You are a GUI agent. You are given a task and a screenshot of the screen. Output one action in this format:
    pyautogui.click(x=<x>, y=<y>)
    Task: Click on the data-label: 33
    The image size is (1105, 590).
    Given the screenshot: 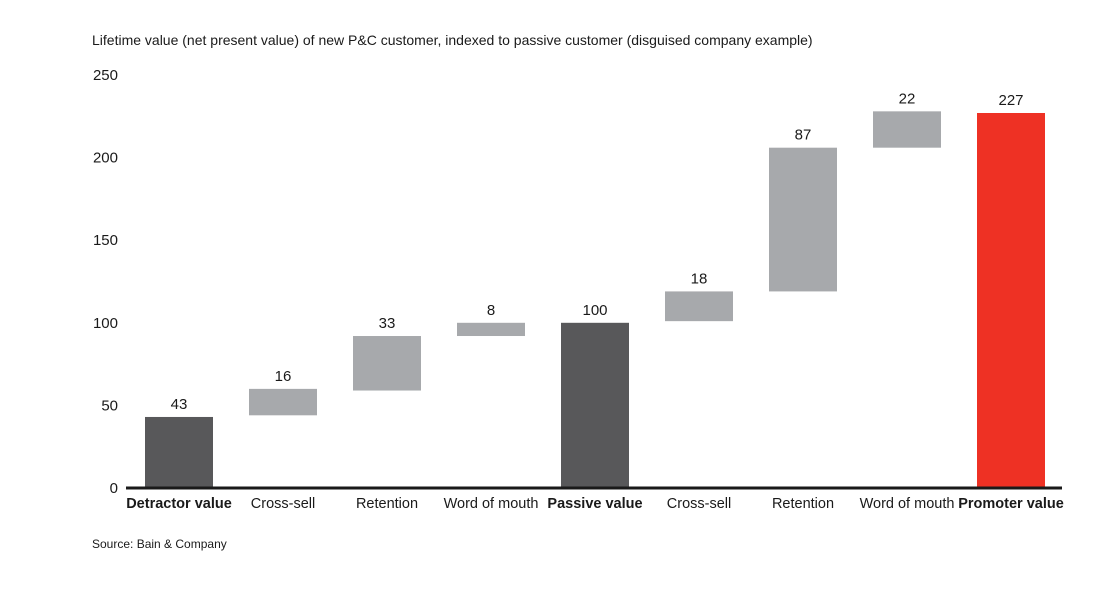 What is the action you would take?
    pyautogui.click(x=387, y=323)
    